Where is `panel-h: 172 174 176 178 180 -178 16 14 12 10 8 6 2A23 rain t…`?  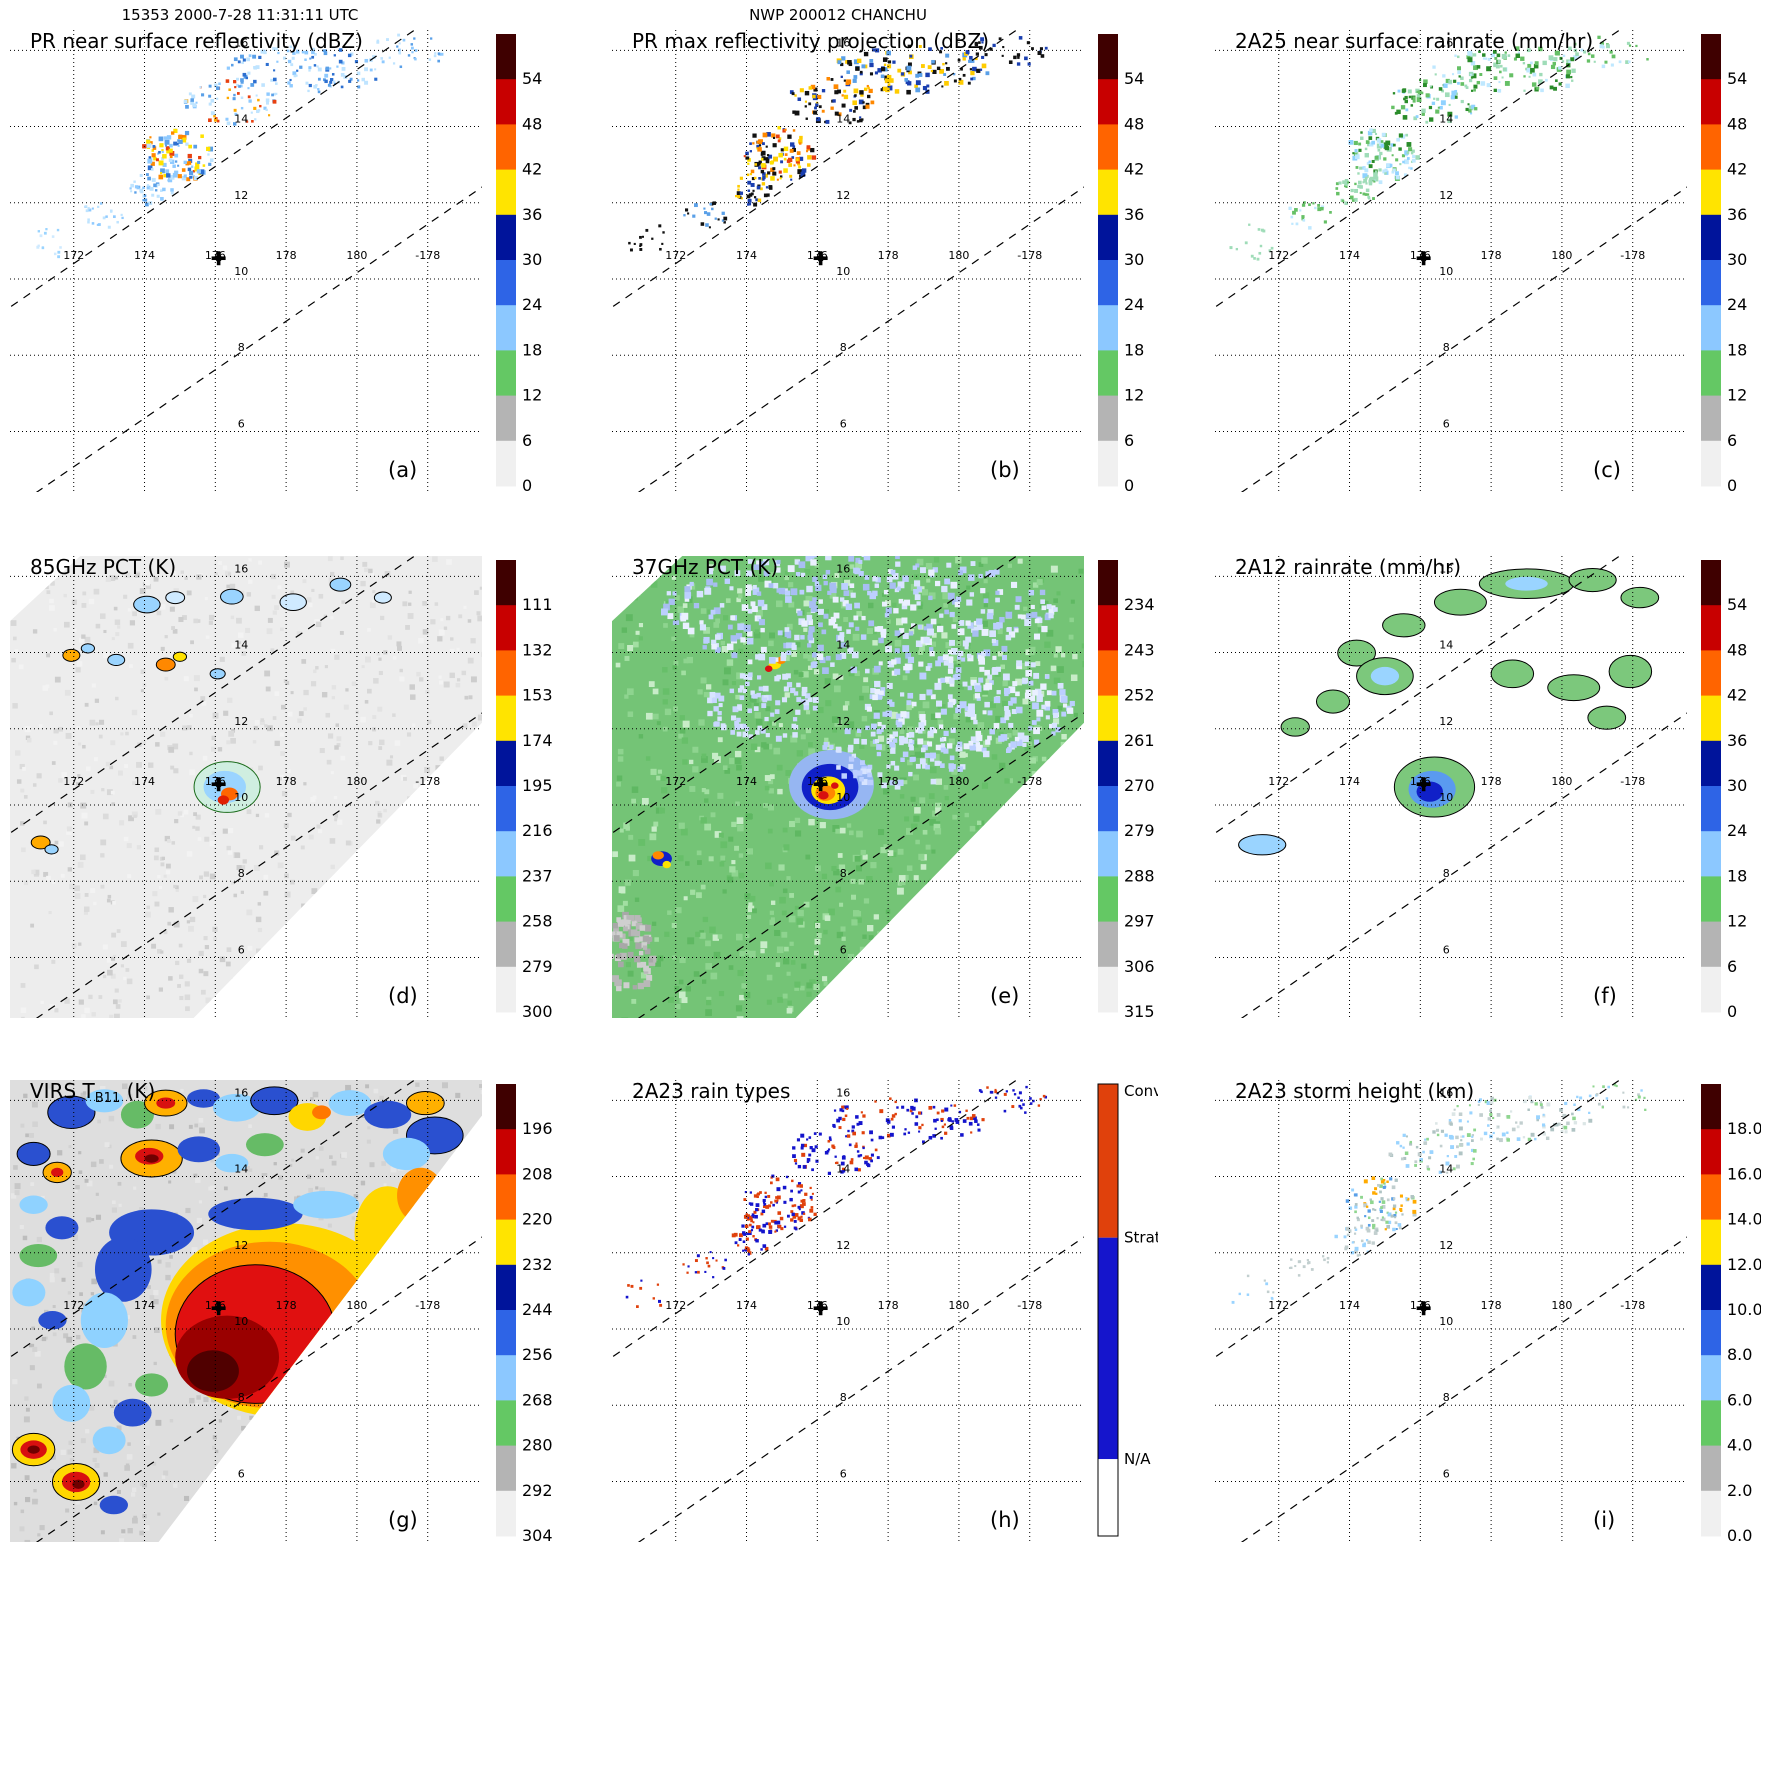 panel-h: 172 174 176 178 180 -178 16 14 12 10 8 6 2A23 rain t… is located at coordinates (887, 1337).